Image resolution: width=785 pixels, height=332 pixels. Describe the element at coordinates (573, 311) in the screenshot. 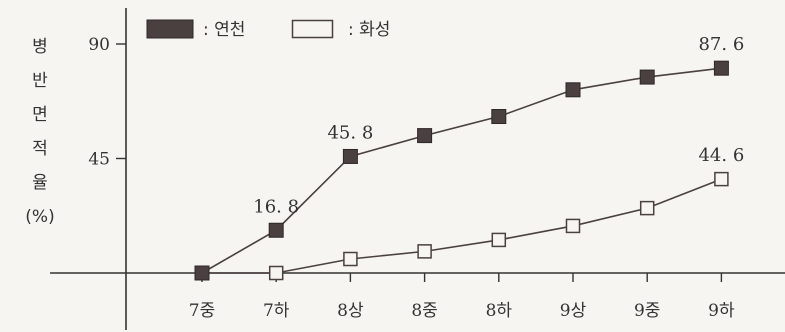

I see `x-tick-label: 9상` at that location.